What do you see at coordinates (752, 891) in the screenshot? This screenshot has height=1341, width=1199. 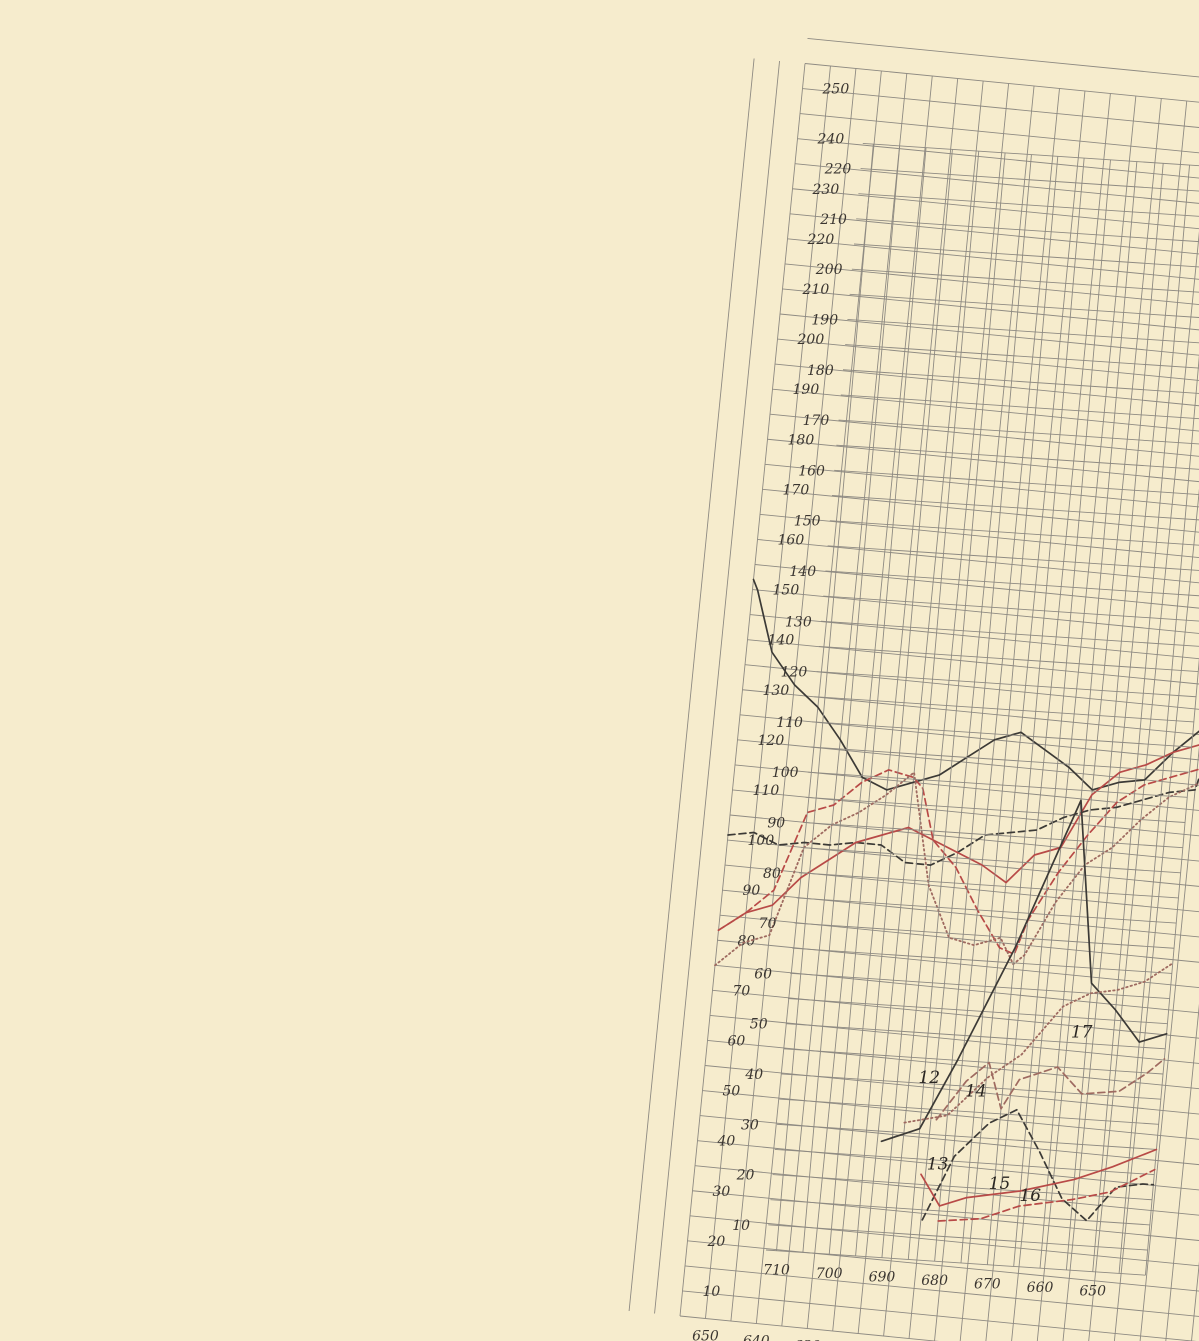 I see `y-tick-label: 90` at bounding box center [752, 891].